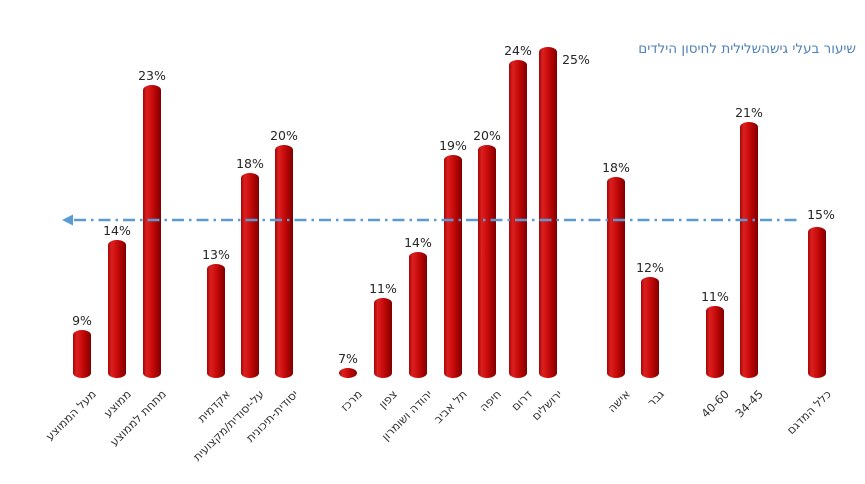 The image size is (865, 484). Describe the element at coordinates (67, 220) in the screenshot. I see `arrow-left-icon` at that location.